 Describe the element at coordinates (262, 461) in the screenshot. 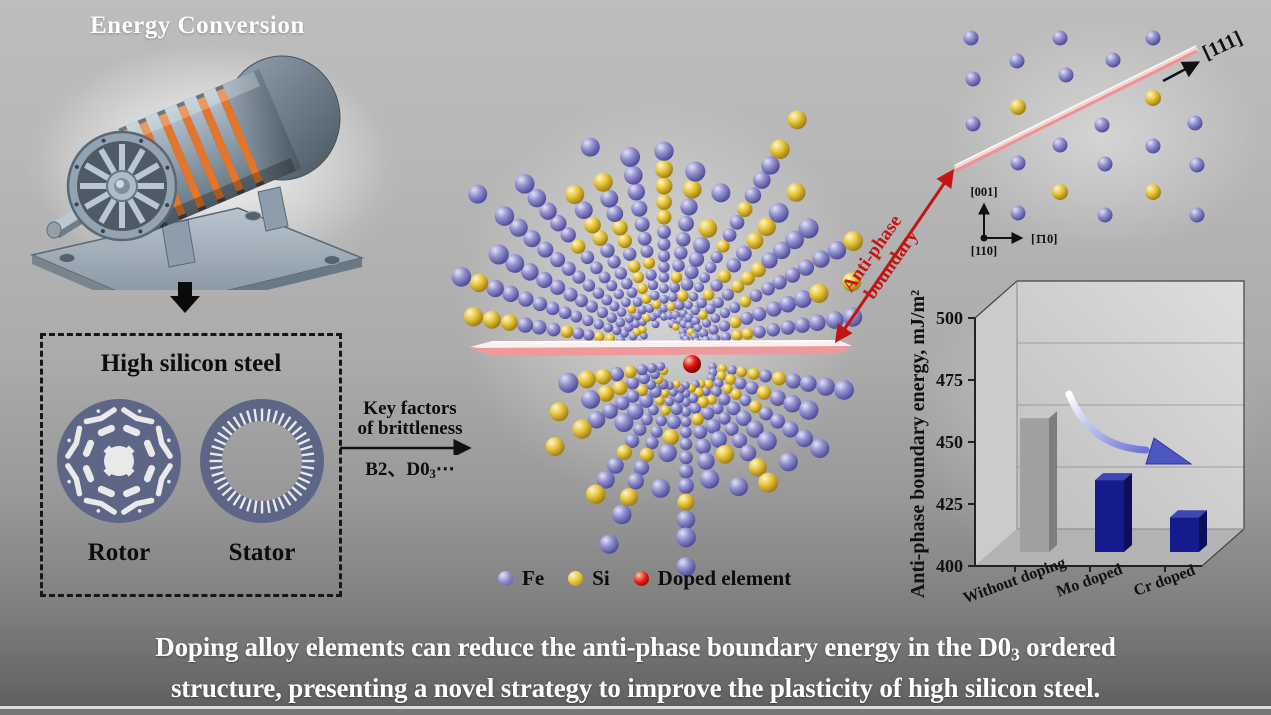

I see `stator-lamination-diagram` at that location.